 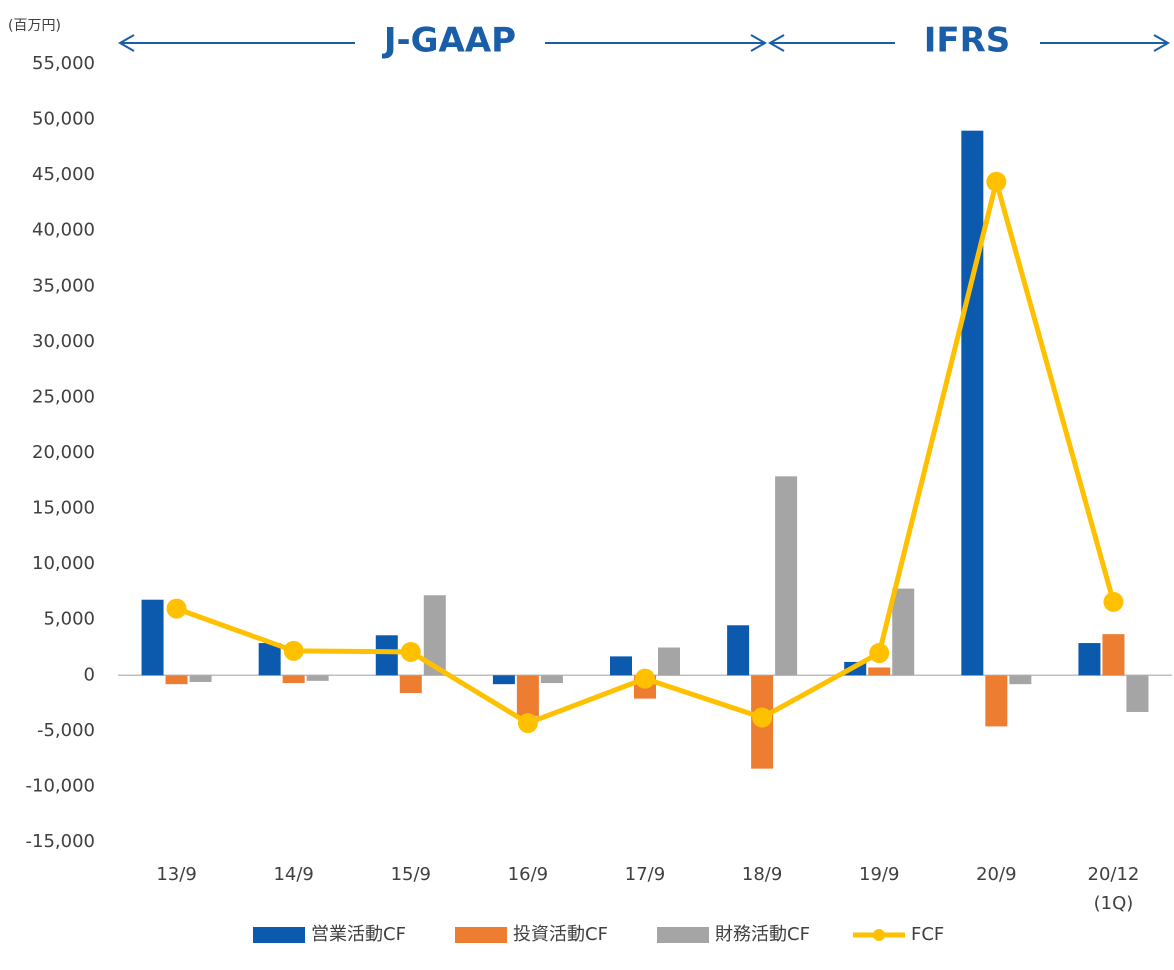 What do you see at coordinates (762, 934) in the screenshot?
I see `legend-label: 財務活動CF` at bounding box center [762, 934].